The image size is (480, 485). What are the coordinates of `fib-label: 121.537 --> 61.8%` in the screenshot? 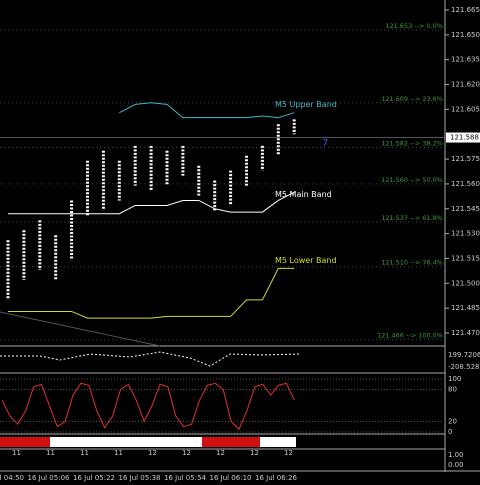 It's located at (412, 218).